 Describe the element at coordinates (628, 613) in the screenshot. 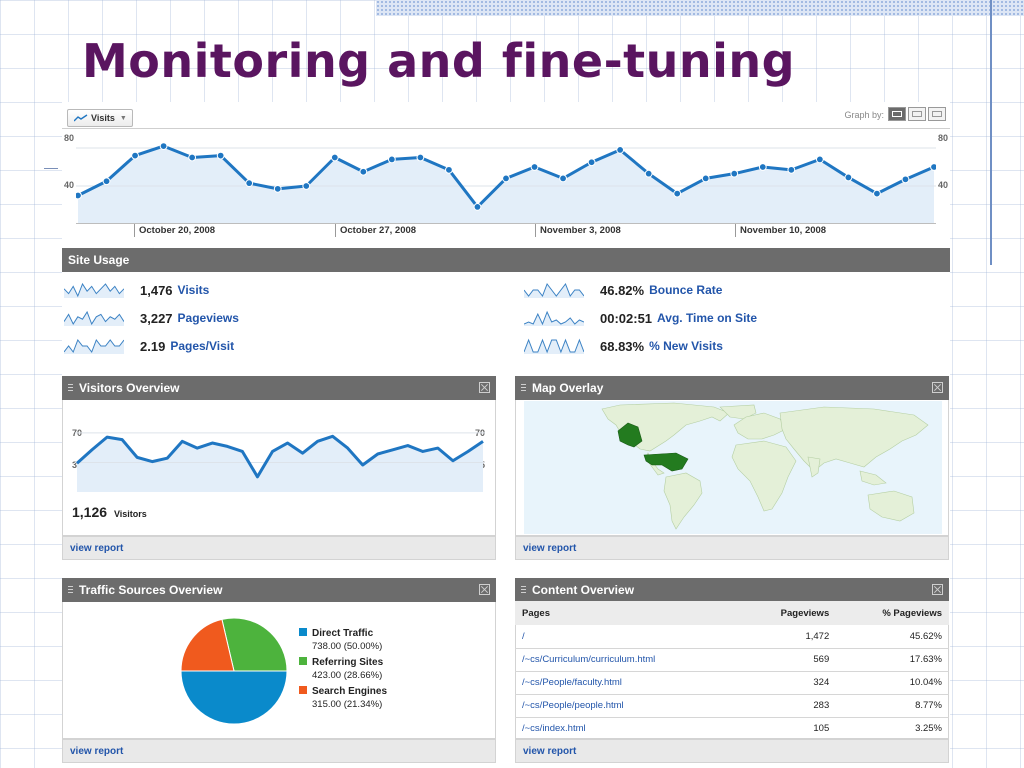

I see `column-header-pages: Pages` at that location.